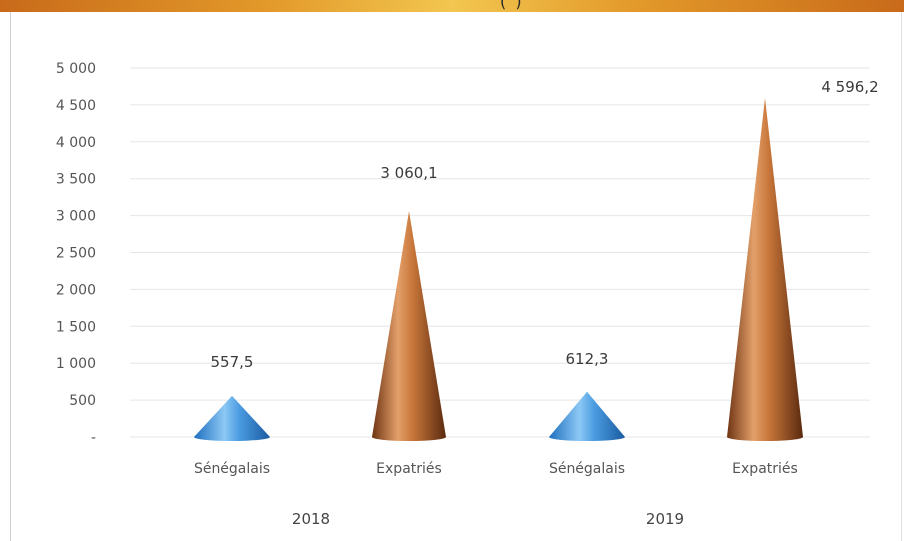  What do you see at coordinates (452, 6) in the screenshot?
I see `header-bar: ( )` at bounding box center [452, 6].